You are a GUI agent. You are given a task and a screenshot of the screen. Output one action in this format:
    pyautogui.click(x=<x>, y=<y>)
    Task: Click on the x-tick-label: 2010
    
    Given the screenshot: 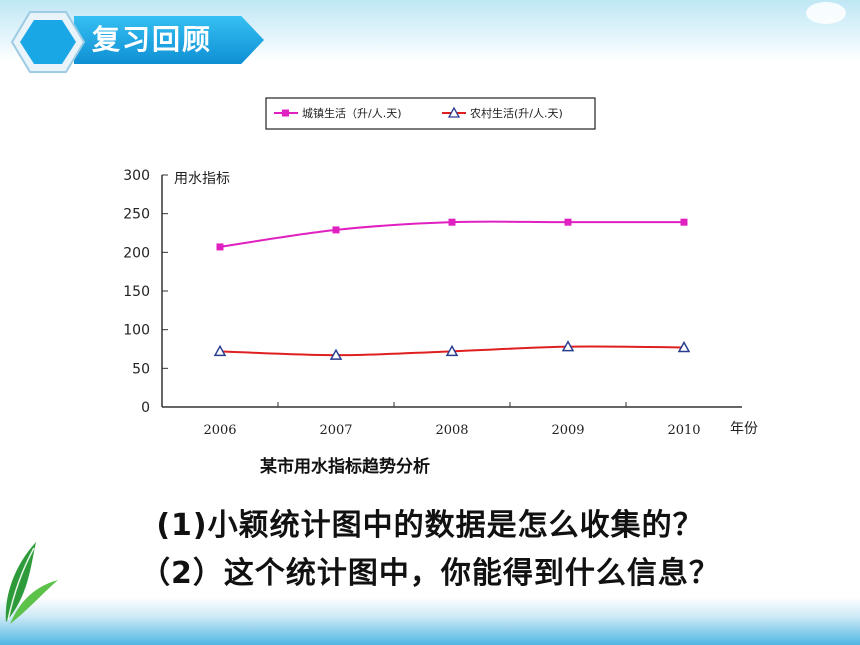 What is the action you would take?
    pyautogui.click(x=683, y=430)
    